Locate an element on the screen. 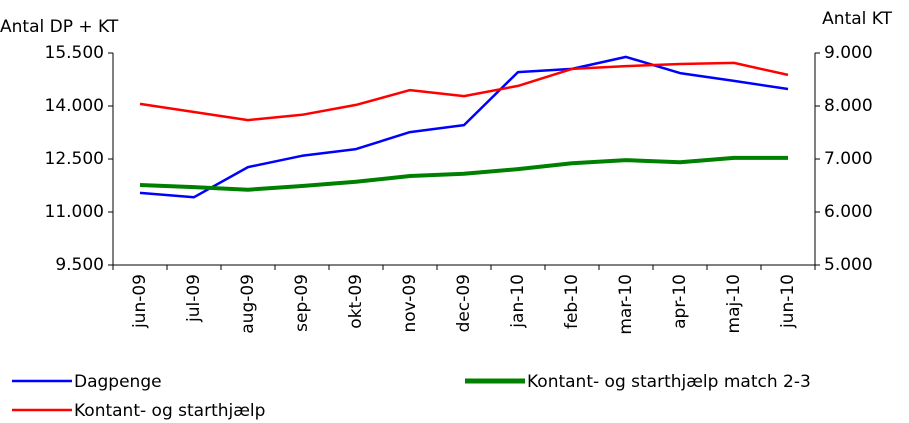 This screenshot has width=909, height=423. y-tick-label: 9.500 is located at coordinates (79, 265).